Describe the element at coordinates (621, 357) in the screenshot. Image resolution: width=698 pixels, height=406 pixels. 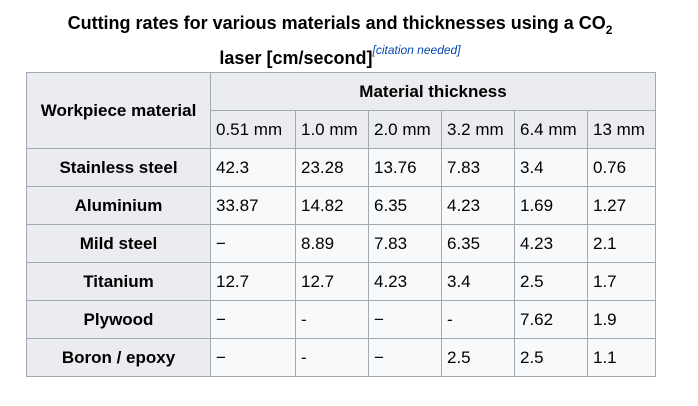
I see `cell: 1.1` at that location.